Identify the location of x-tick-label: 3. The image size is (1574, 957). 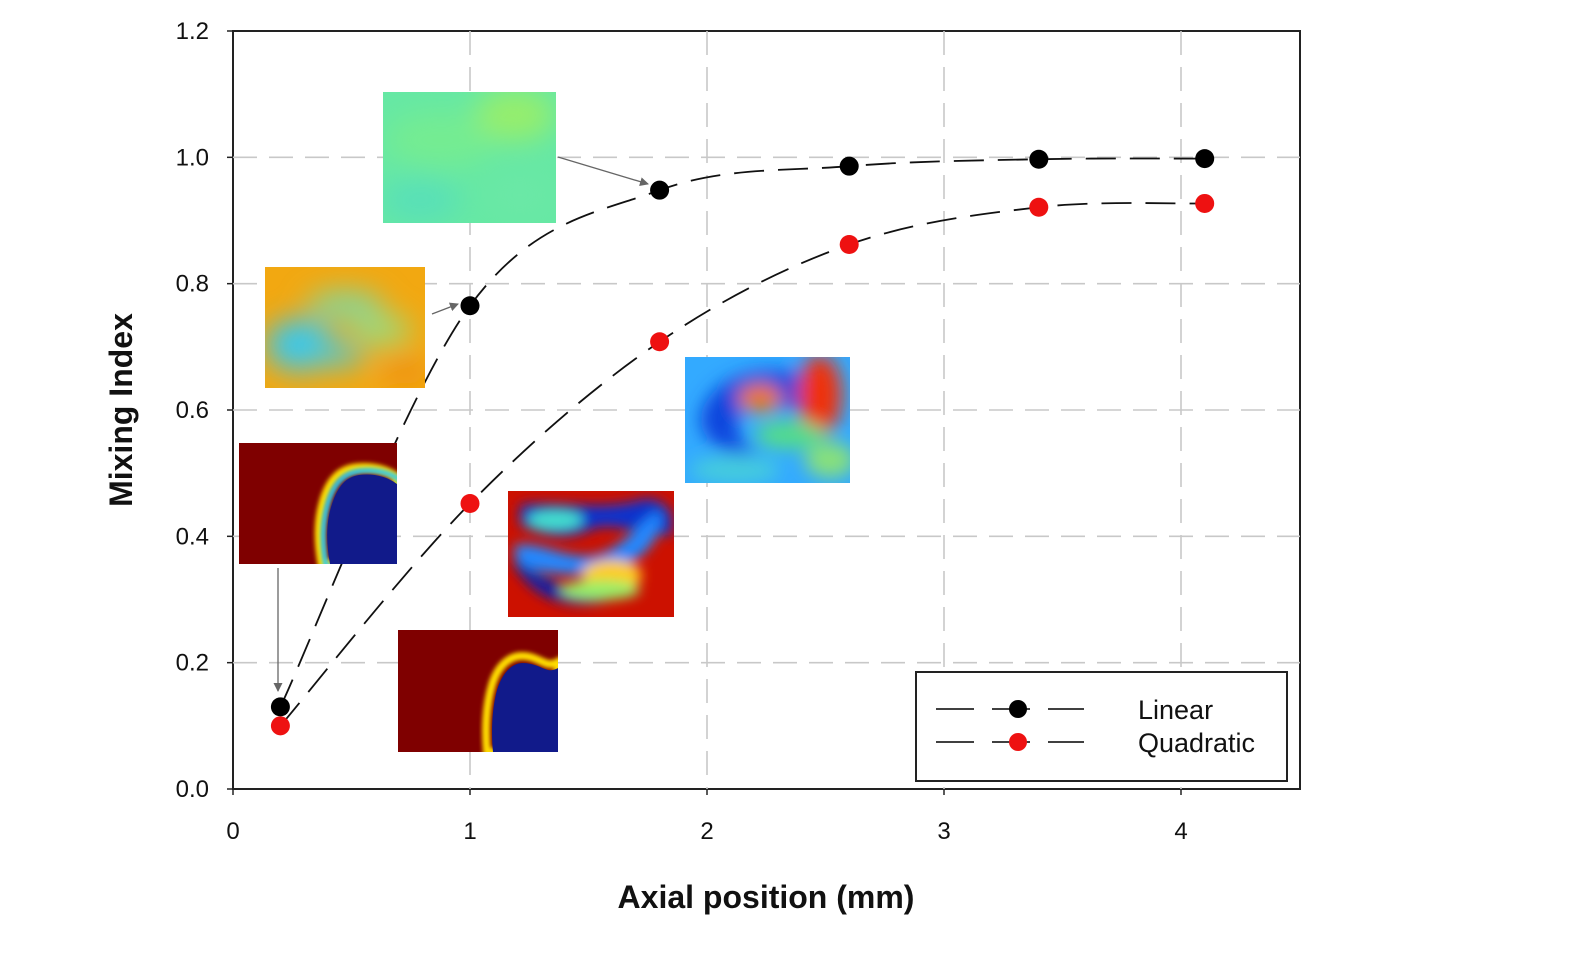
(943, 831).